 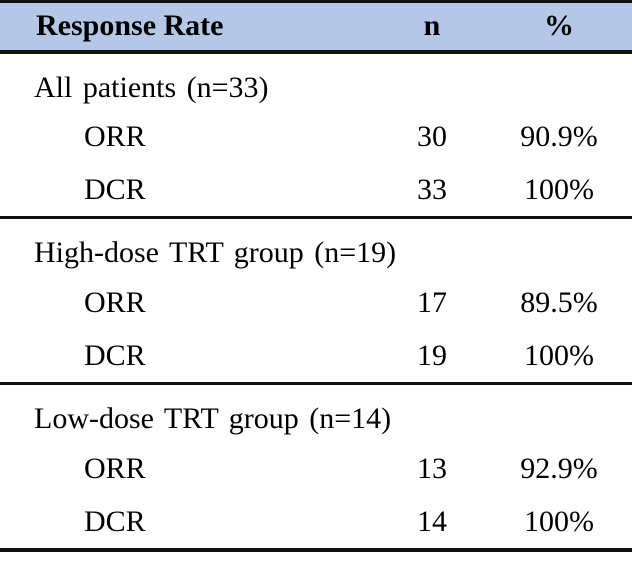 I want to click on cell-n: 19, so click(x=432, y=355).